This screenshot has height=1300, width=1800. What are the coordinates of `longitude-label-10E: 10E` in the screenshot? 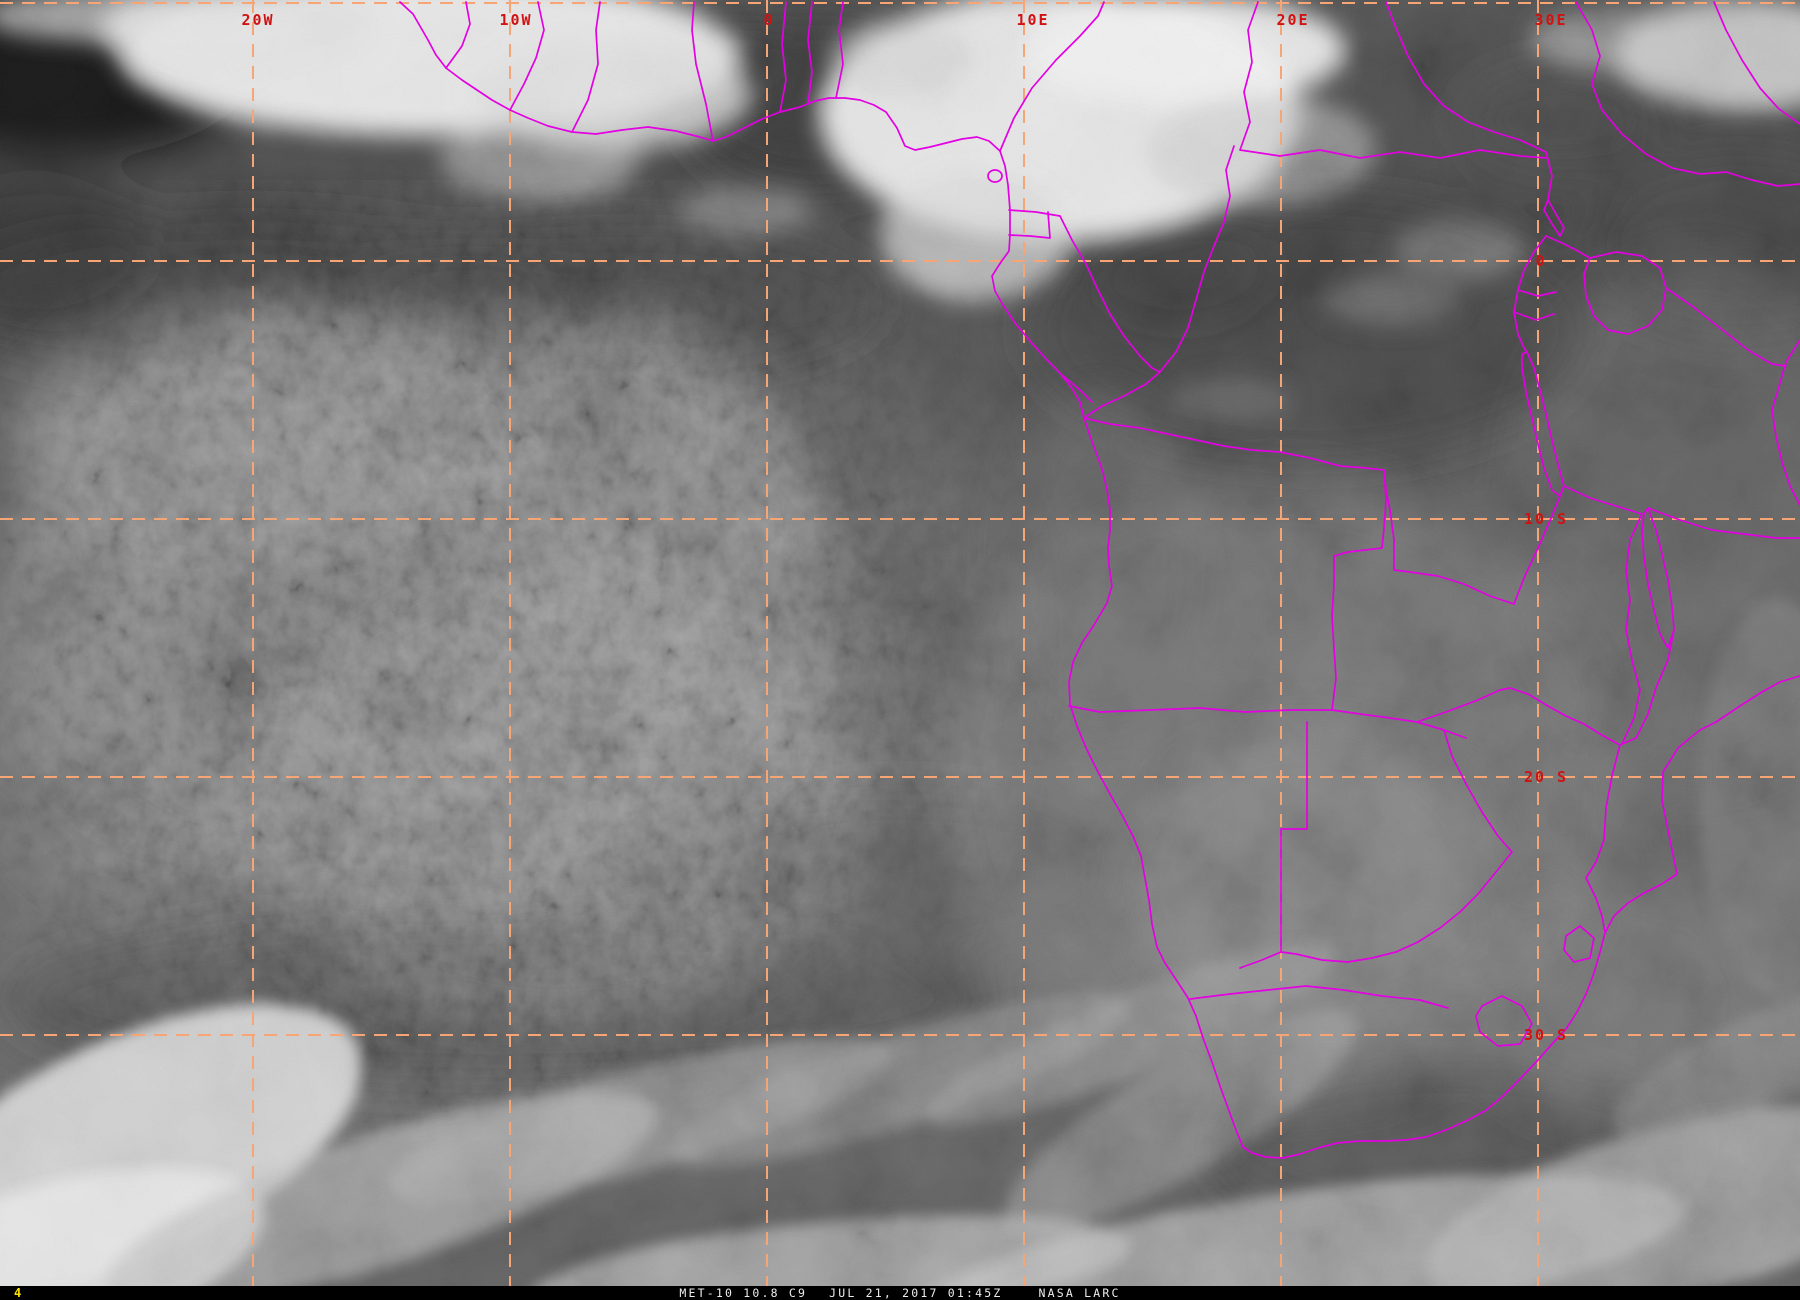 It's located at (1032, 20).